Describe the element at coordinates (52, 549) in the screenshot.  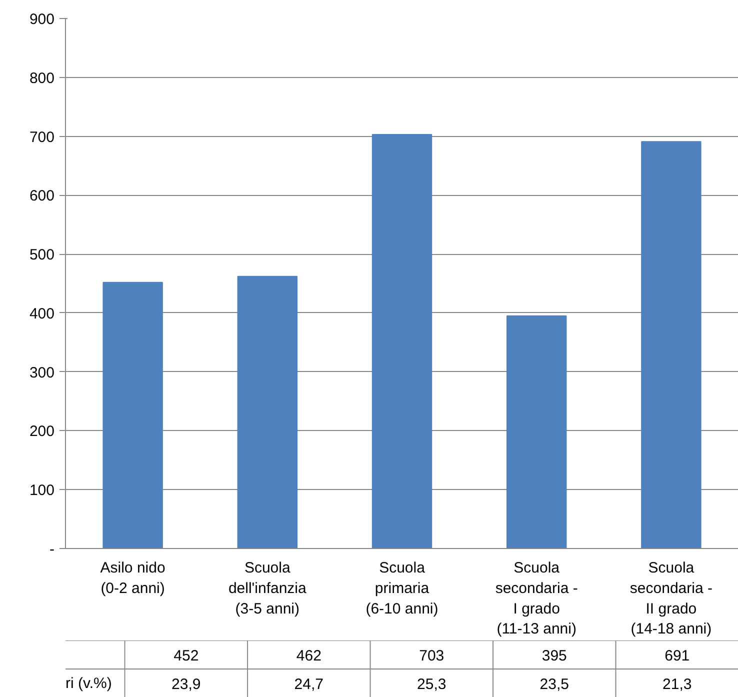
I see `y-tick-label: -` at that location.